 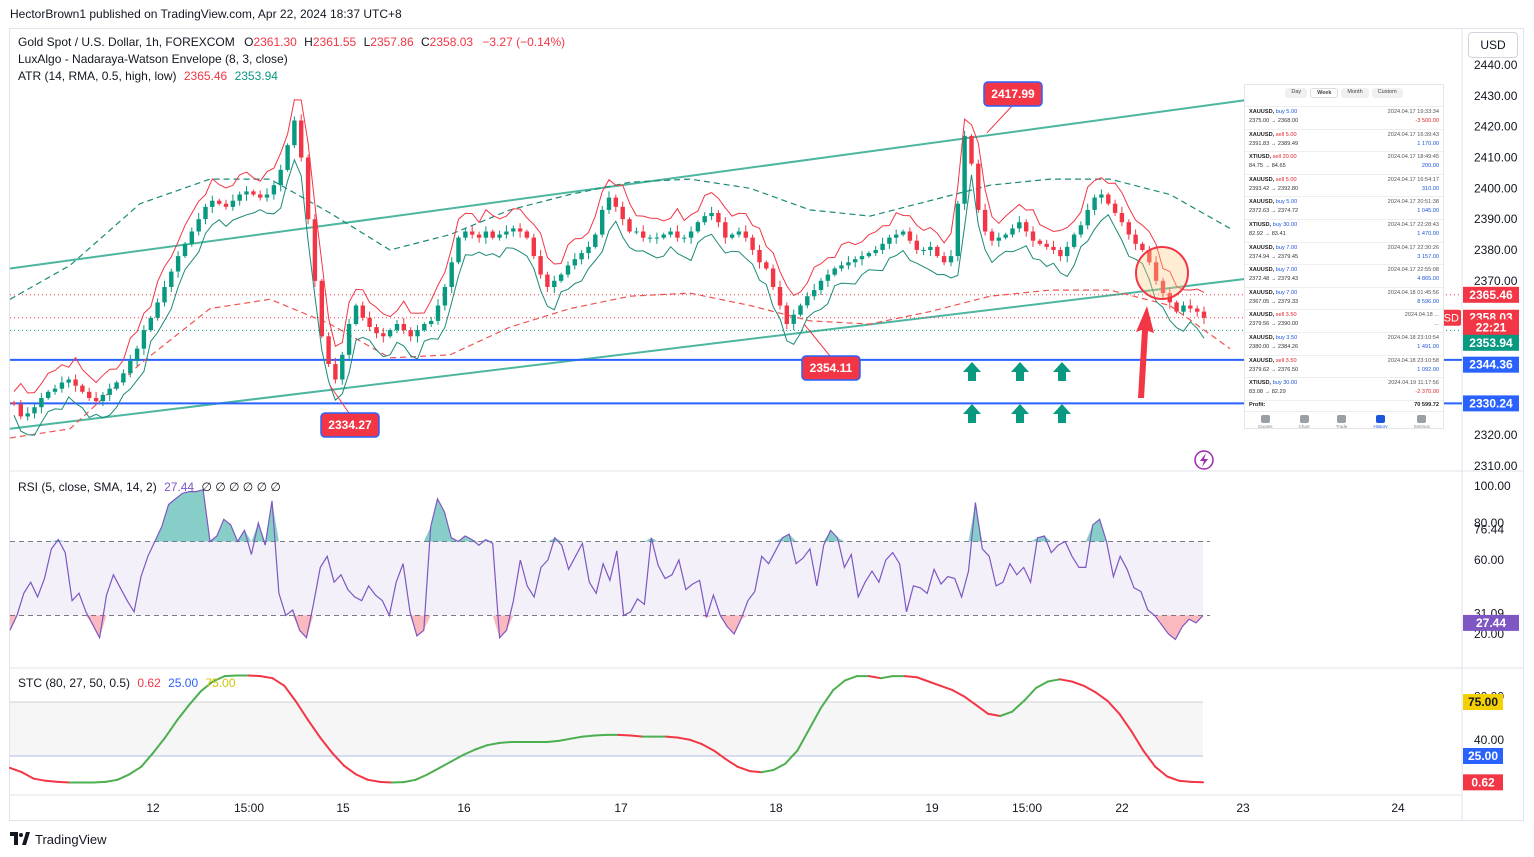 I want to click on legend-stc: STC (80, 27, 50, 0.5) 0.62 25.00 75.00, so click(x=127, y=683).